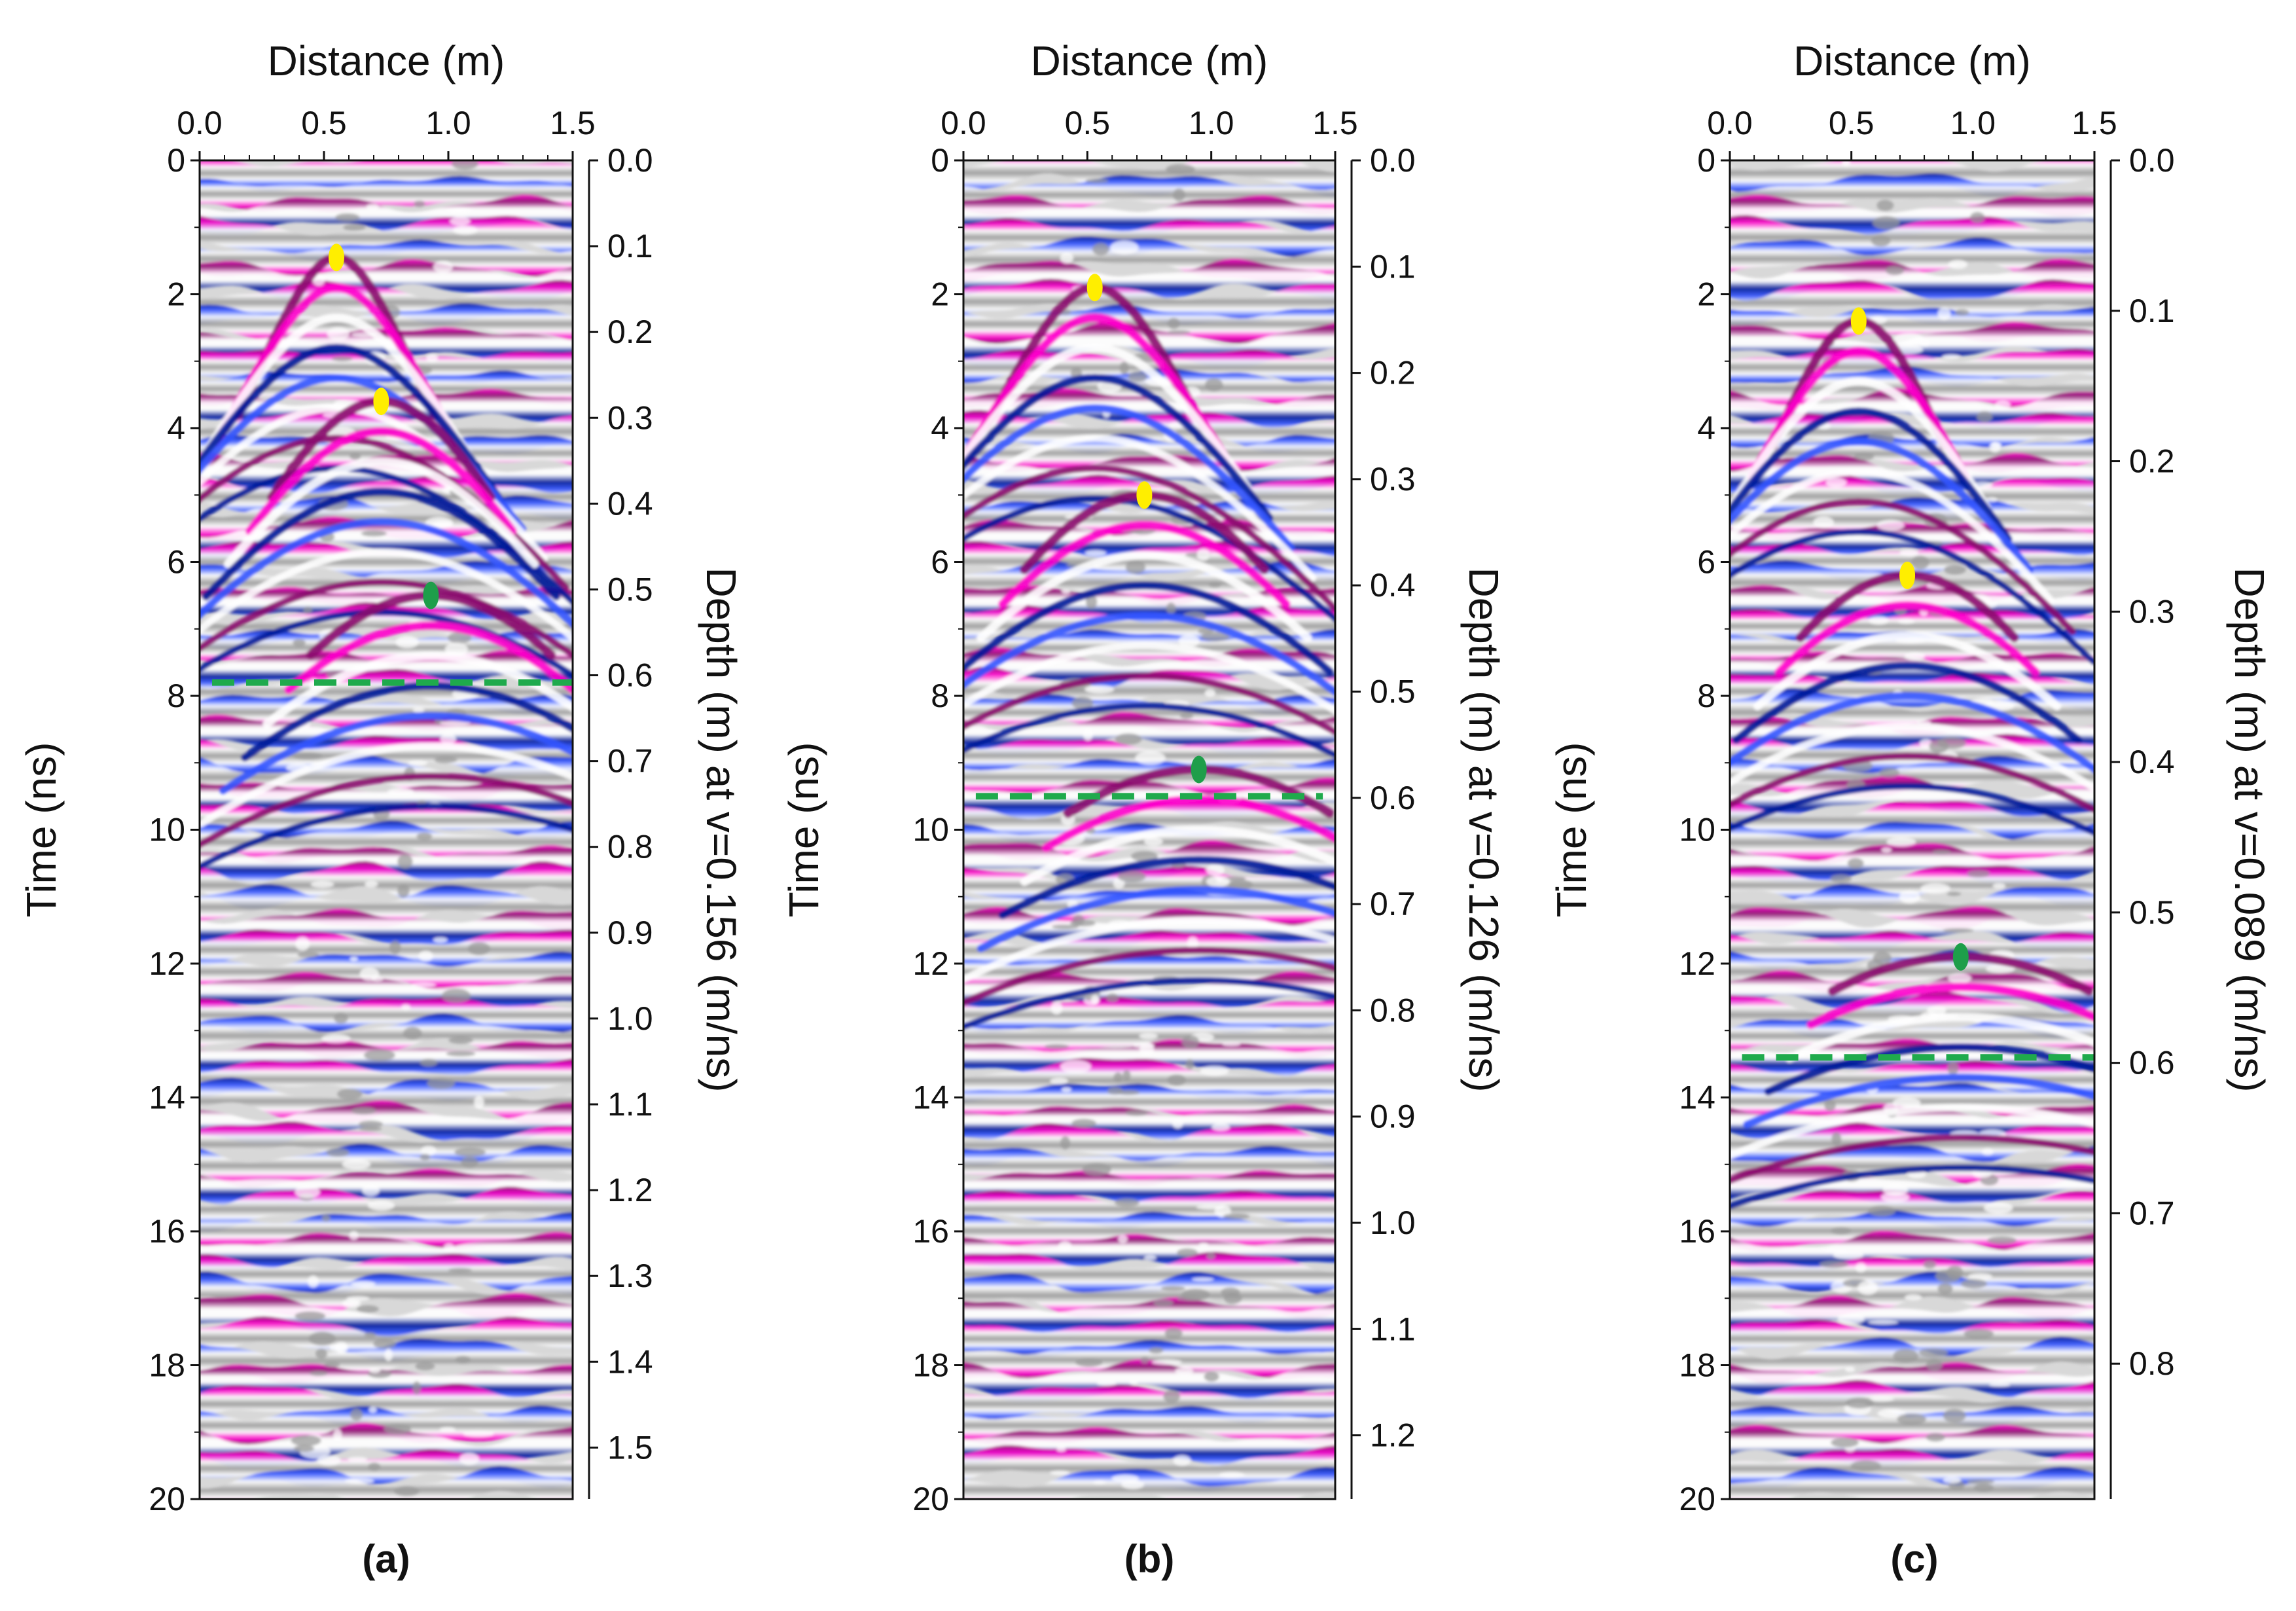  Describe the element at coordinates (386, 132) in the screenshot. I see `x-axis-top: 0.0 0.5 1.0 1.5` at that location.